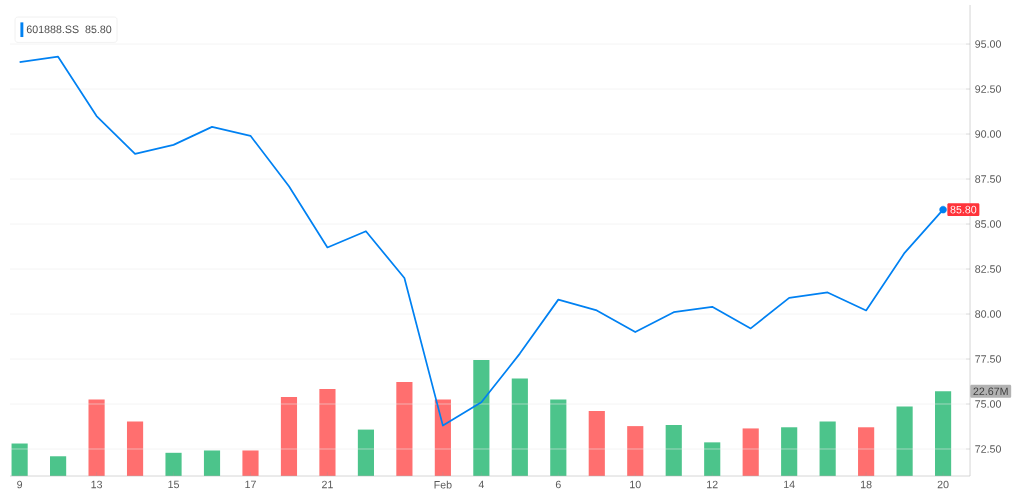 Image resolution: width=1019 pixels, height=500 pixels. What do you see at coordinates (635, 484) in the screenshot?
I see `x-tick-label: 10` at bounding box center [635, 484].